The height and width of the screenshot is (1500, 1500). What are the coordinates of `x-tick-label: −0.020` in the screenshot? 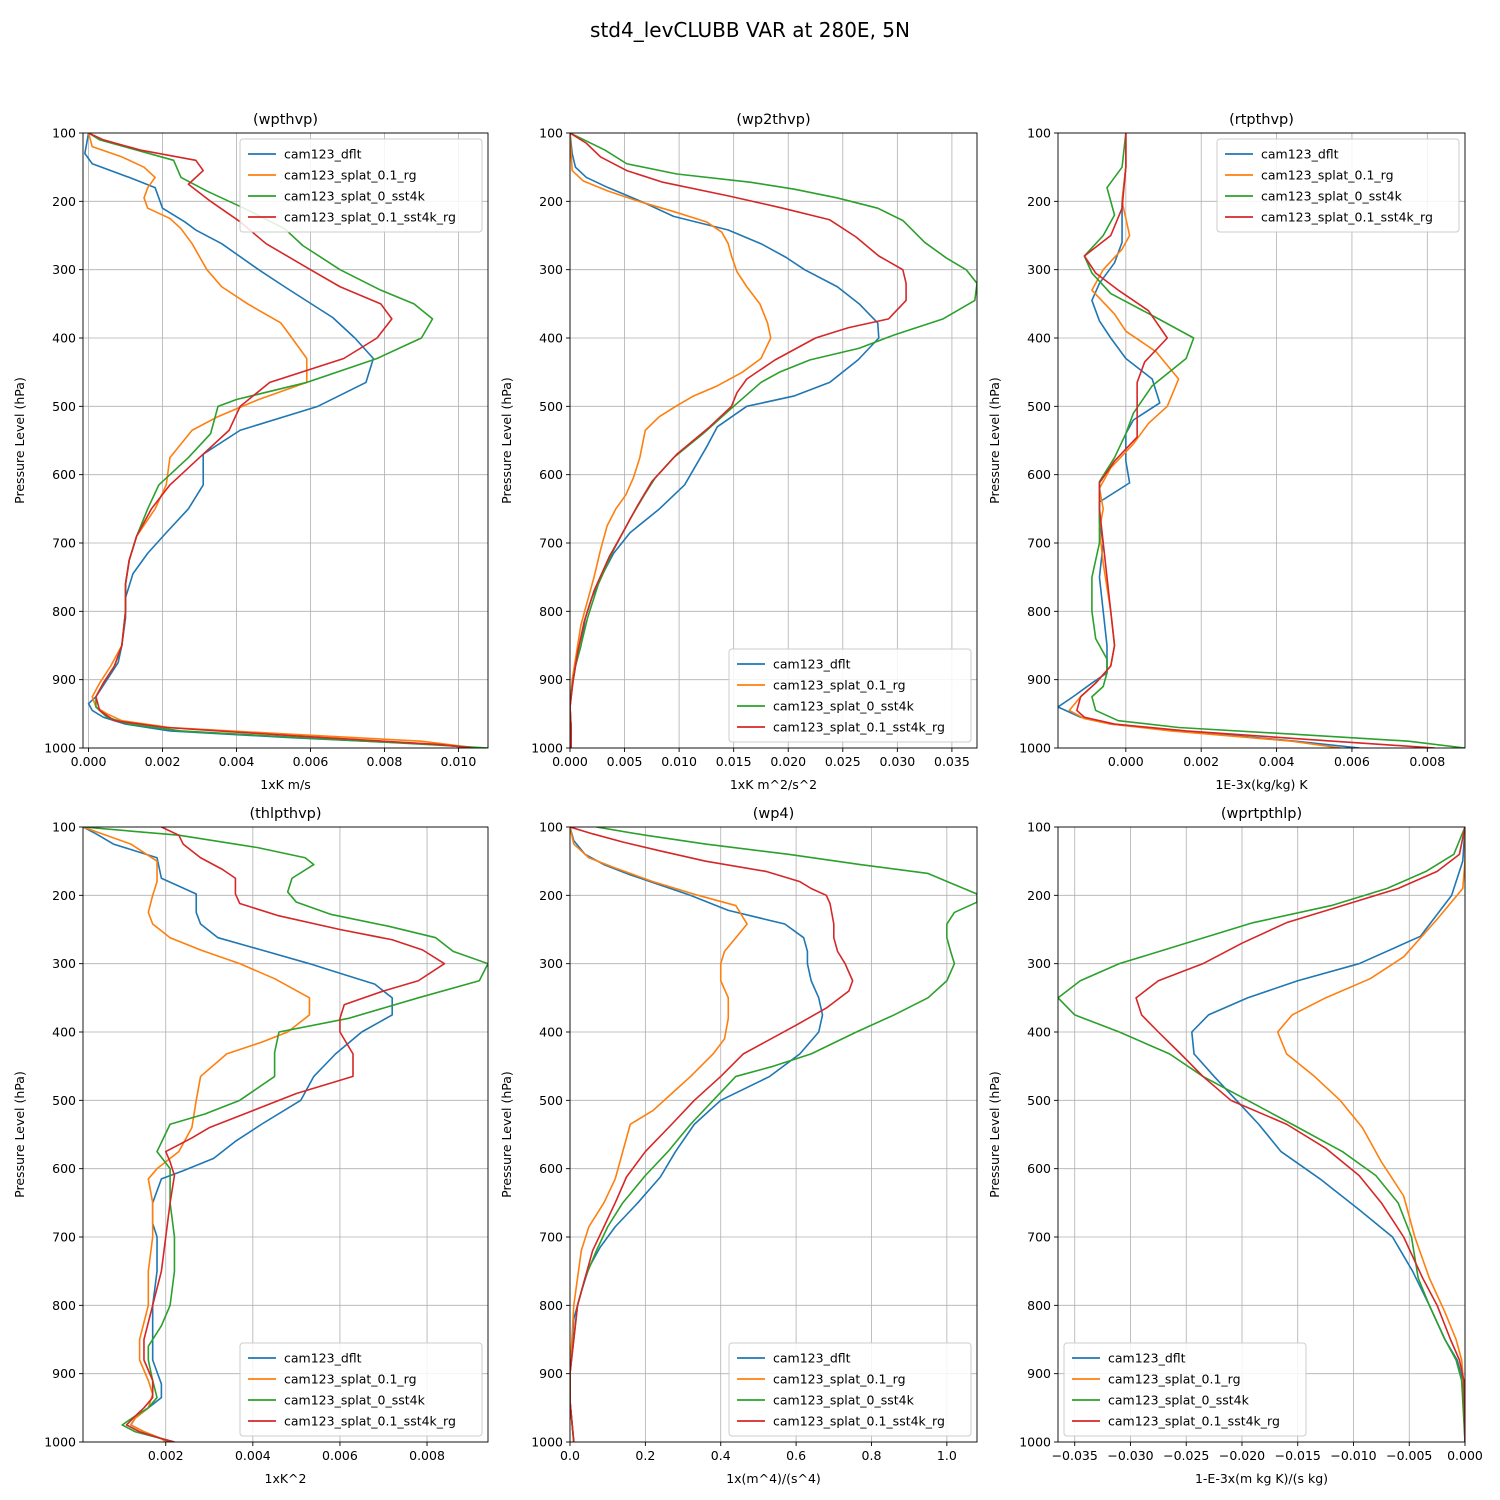 It's located at (1242, 1455).